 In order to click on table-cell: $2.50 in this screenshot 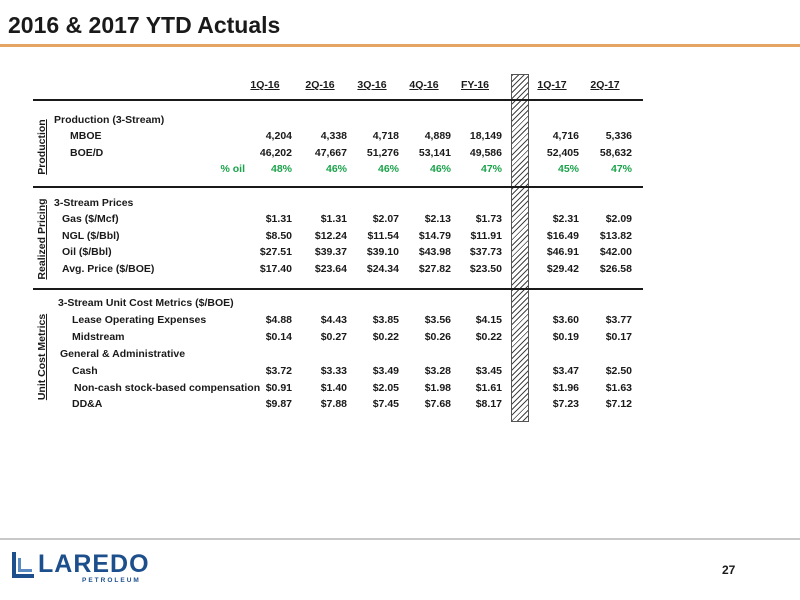, I will do `click(618, 371)`.